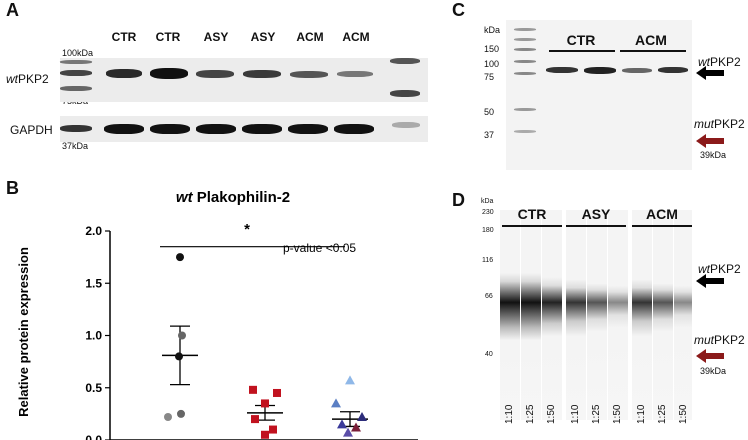  I want to click on panel-b-label: B, so click(12, 188).